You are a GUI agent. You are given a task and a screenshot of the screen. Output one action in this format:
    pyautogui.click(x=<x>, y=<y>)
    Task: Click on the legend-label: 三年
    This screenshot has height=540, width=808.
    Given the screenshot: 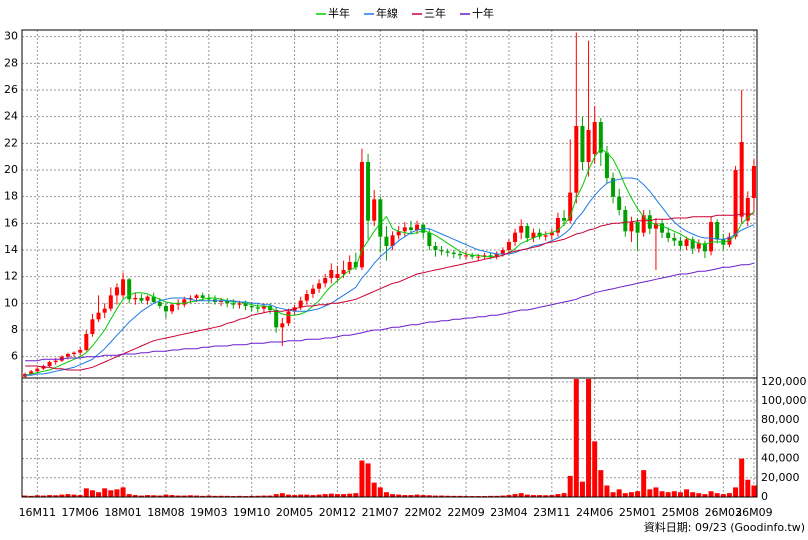 What is the action you would take?
    pyautogui.click(x=435, y=13)
    